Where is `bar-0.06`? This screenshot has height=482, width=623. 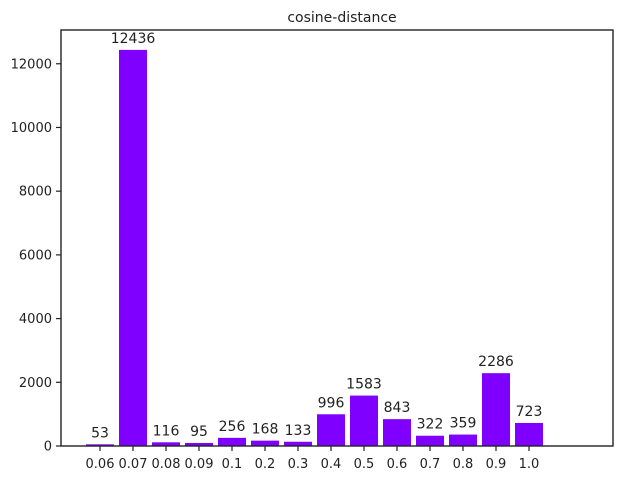 bar-0.06 is located at coordinates (100, 445).